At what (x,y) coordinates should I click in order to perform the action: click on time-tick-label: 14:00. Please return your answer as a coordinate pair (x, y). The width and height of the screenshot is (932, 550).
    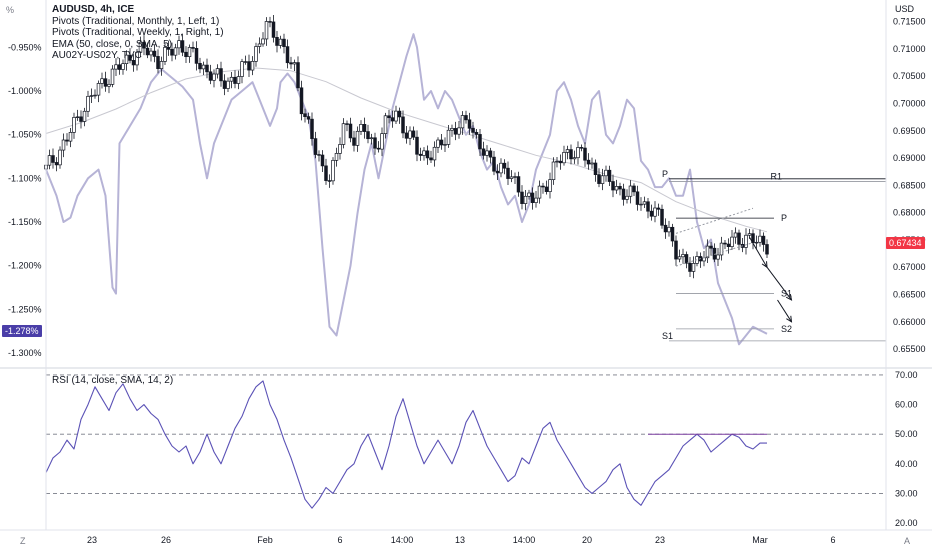
    Looking at the image, I should click on (524, 540).